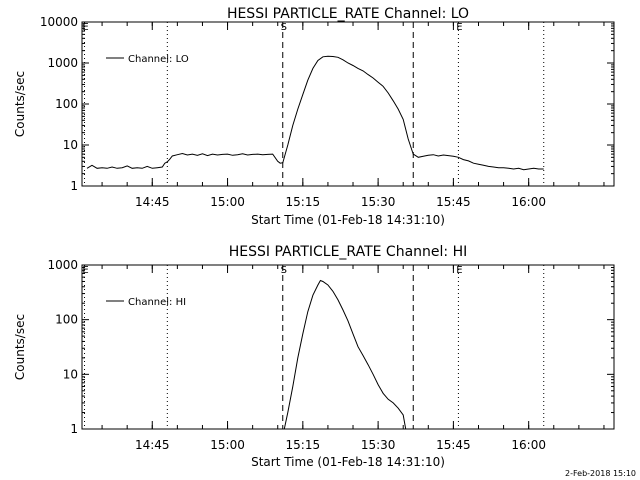 This screenshot has height=480, width=640. Describe the element at coordinates (600, 473) in the screenshot. I see `timestamp: 2-Feb-2018 15:10` at that location.